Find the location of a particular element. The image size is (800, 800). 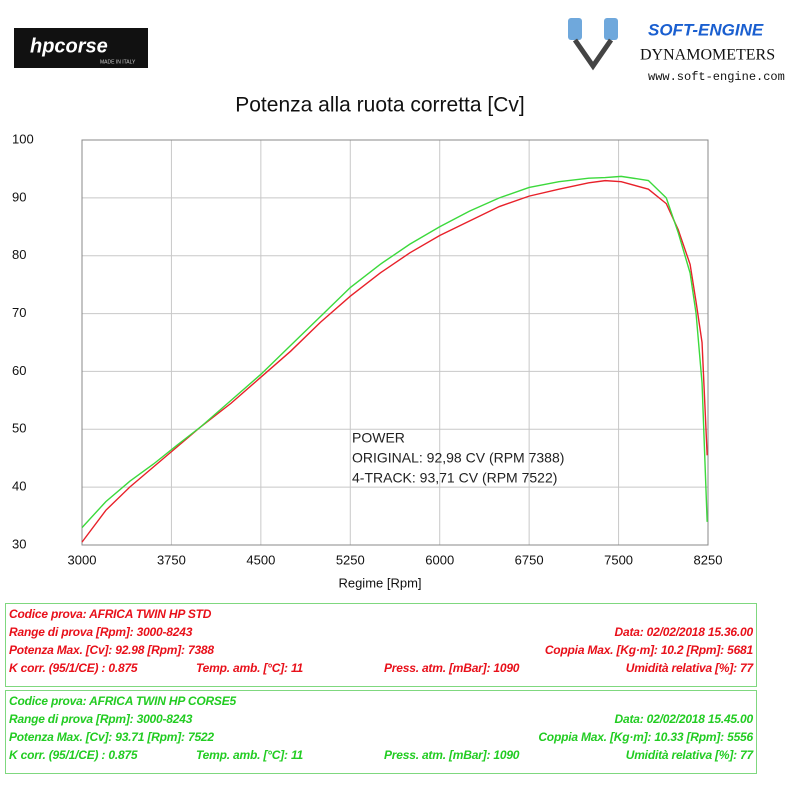

logo-left: hpcorse is located at coordinates (69, 46).